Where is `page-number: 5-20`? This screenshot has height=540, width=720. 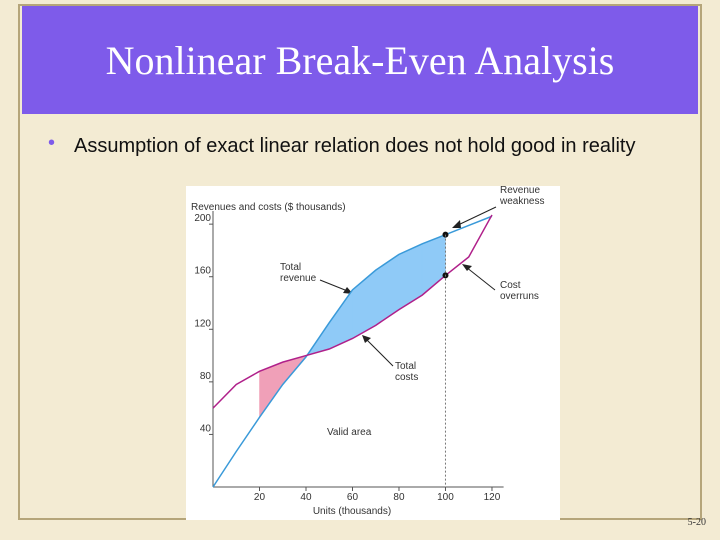 page-number: 5-20 is located at coordinates (696, 522).